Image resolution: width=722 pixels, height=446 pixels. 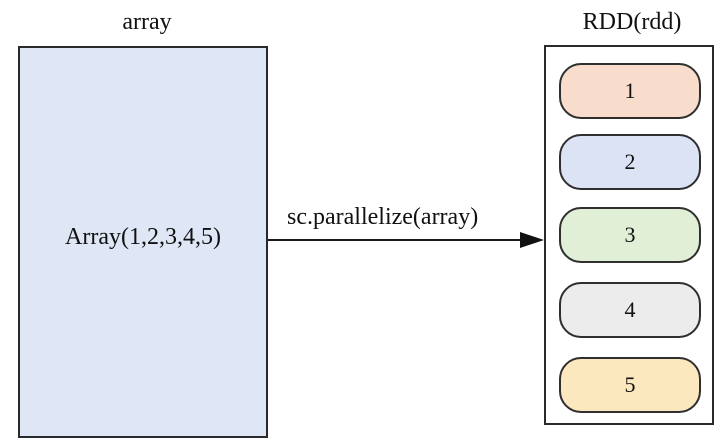 What do you see at coordinates (532, 240) in the screenshot?
I see `arrow-head` at bounding box center [532, 240].